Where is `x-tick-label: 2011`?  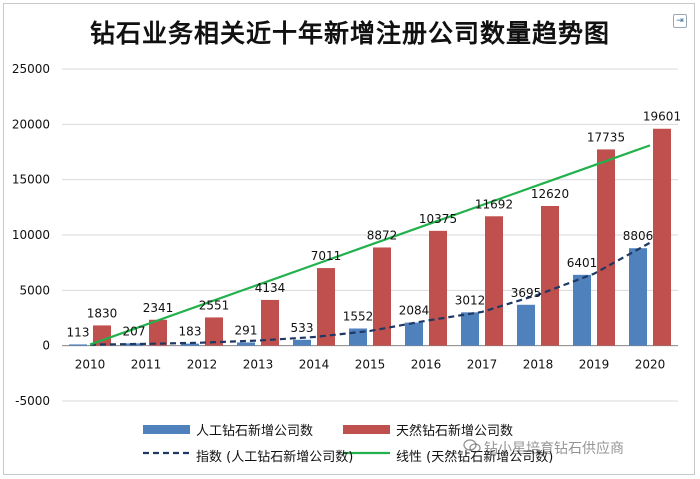 x-tick-label: 2011 is located at coordinates (146, 365).